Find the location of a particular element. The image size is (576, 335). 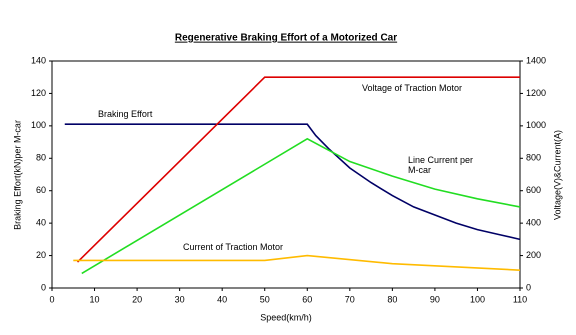

y2-tick-label: 600 is located at coordinates (533, 190).